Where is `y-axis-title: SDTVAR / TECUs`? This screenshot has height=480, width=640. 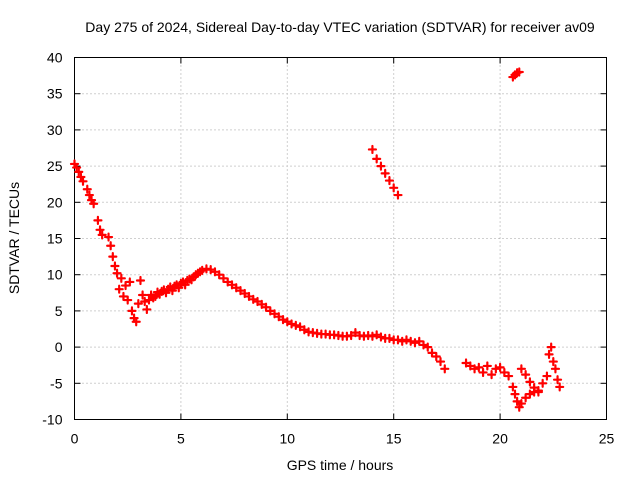
y-axis-title: SDTVAR / TECUs is located at coordinates (14, 238).